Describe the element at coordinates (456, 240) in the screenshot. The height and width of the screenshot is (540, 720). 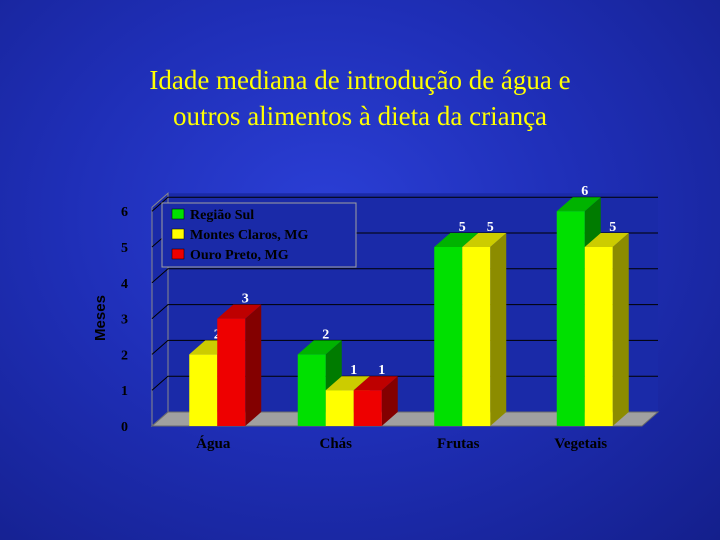
I see `bar-2-0-top` at that location.